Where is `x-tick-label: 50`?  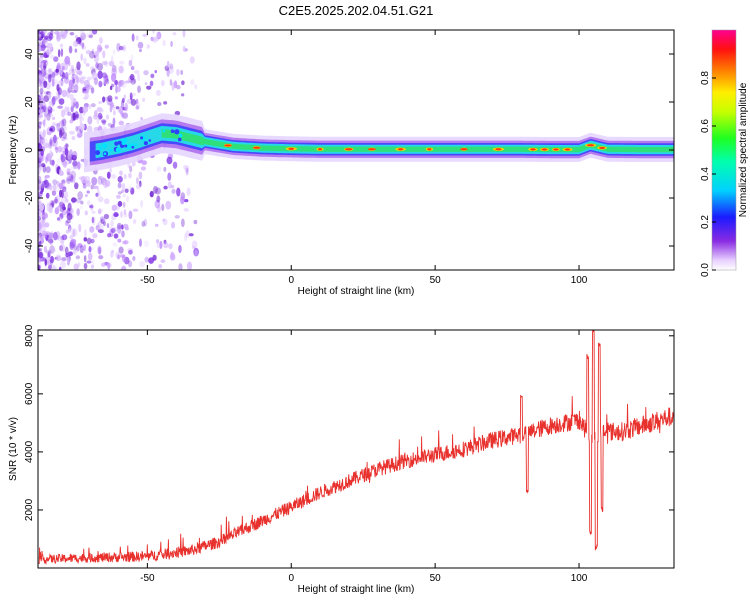
x-tick-label: 50 is located at coordinates (436, 578).